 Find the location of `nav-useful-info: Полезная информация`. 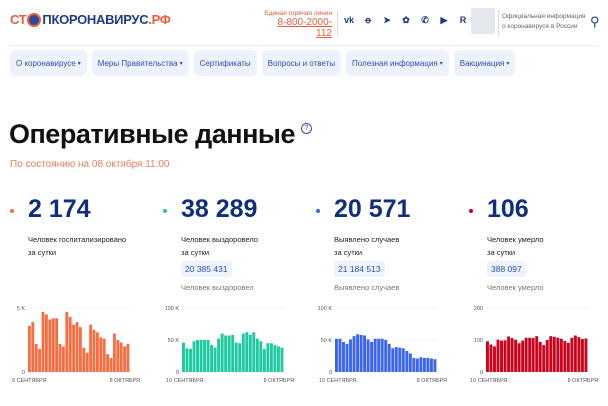

nav-useful-info: Полезная информация is located at coordinates (397, 63).